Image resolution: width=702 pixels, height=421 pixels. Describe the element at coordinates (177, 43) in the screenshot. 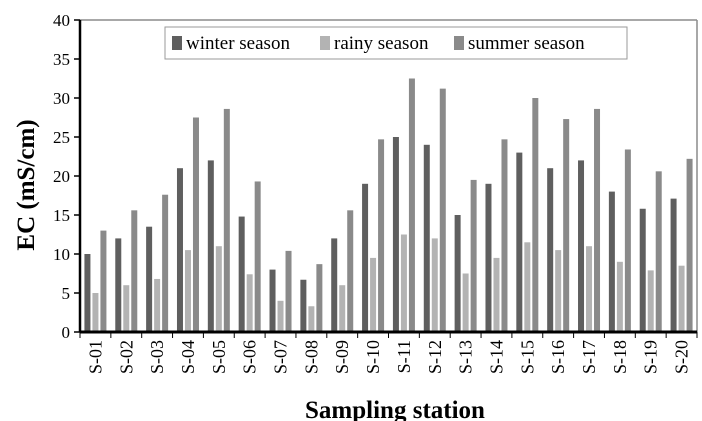

I see `legend-swatch-winter-season` at that location.